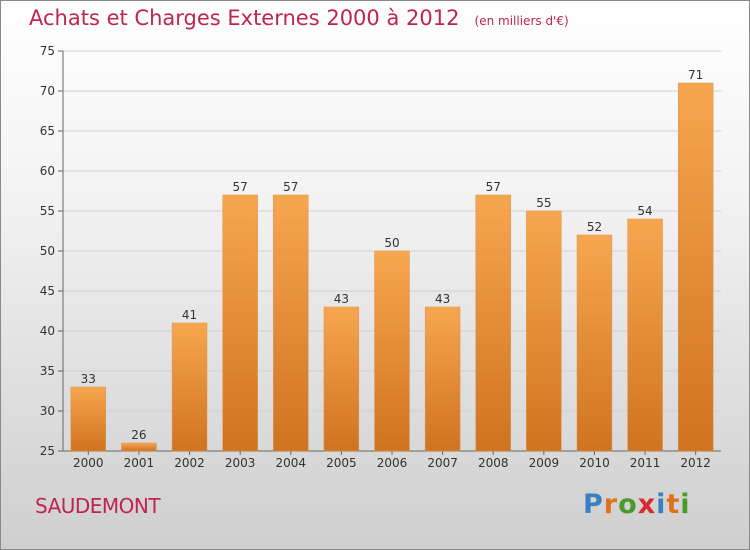  Describe the element at coordinates (695, 463) in the screenshot. I see `x-tick-label: 2012` at that location.